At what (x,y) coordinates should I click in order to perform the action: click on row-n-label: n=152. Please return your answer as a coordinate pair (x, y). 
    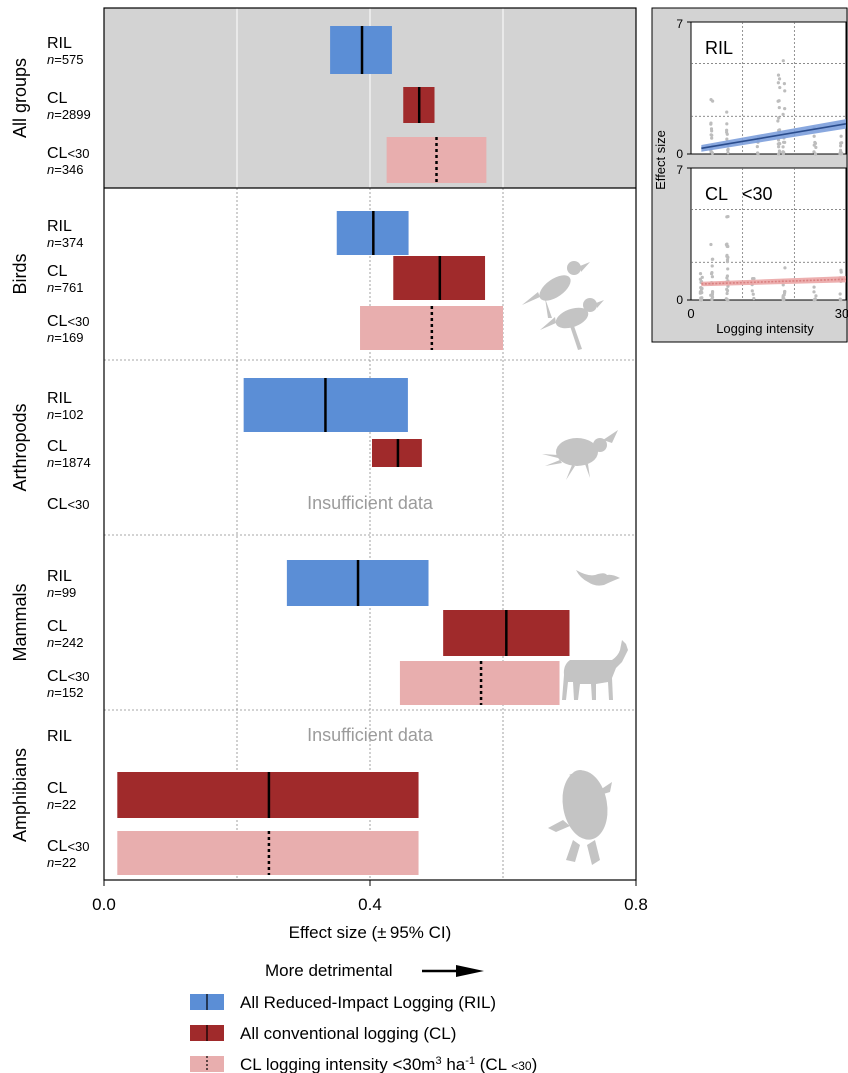
    Looking at the image, I should click on (65, 692).